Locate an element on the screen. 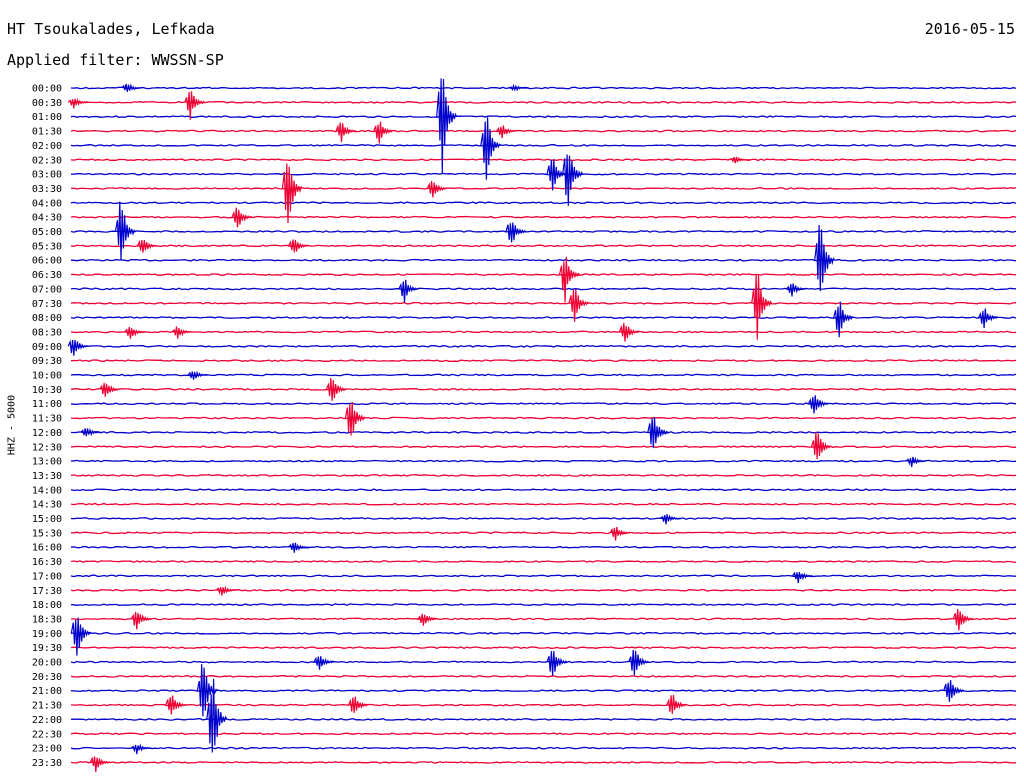 Image resolution: width=1024 pixels, height=780 pixels. row-time-label: 07:00 is located at coordinates (47, 289).